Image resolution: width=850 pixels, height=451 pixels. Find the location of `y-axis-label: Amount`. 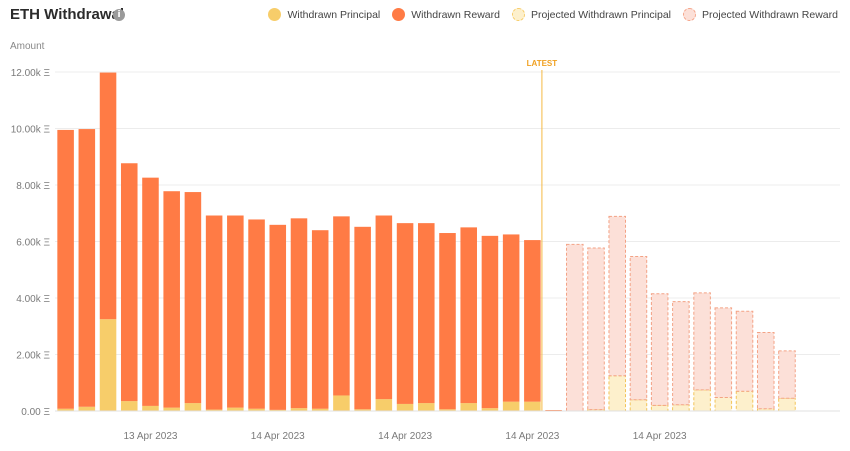

y-axis-label: Amount is located at coordinates (27, 46).